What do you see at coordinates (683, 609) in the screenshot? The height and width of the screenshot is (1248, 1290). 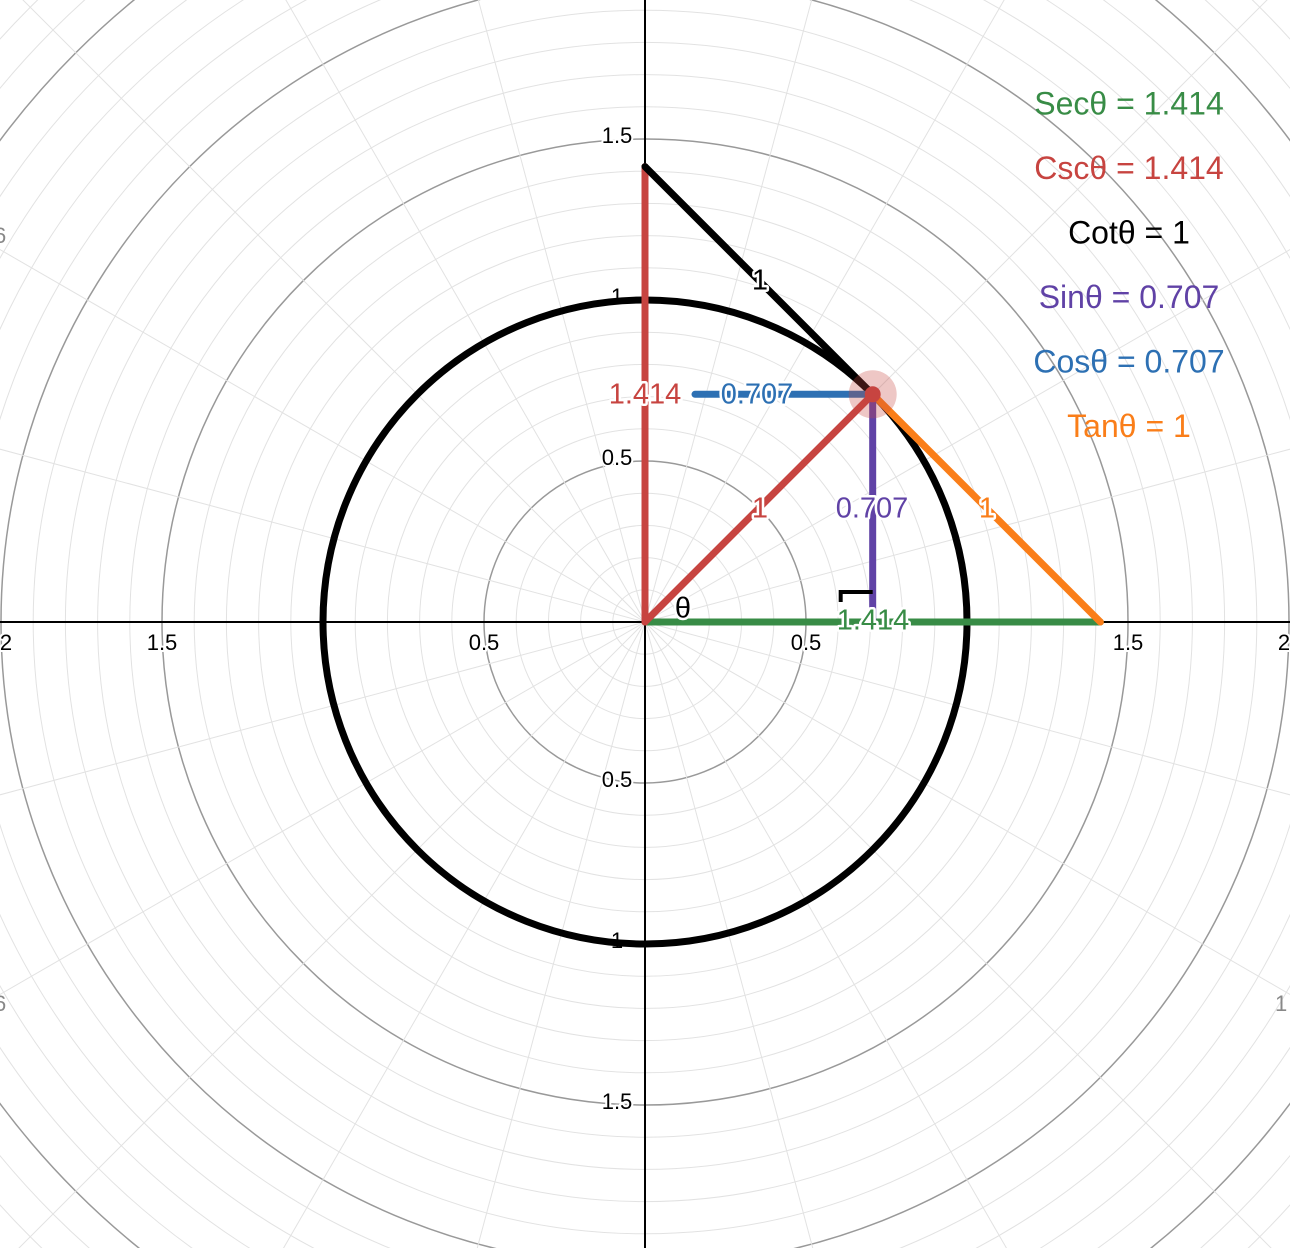 I see `segment-label: θ` at bounding box center [683, 609].